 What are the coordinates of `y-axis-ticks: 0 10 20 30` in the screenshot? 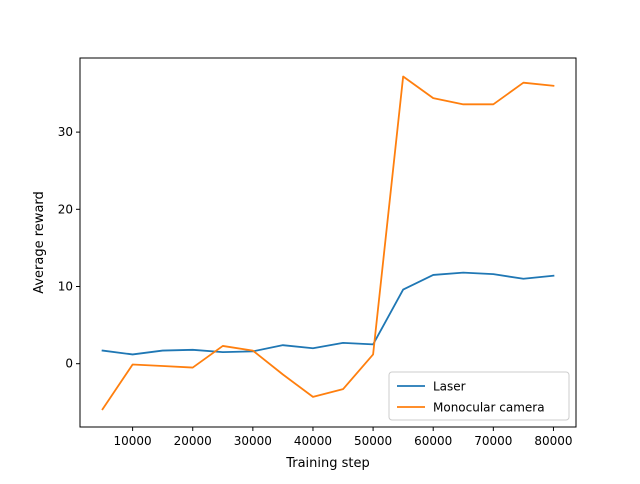 It's located at (69, 248).